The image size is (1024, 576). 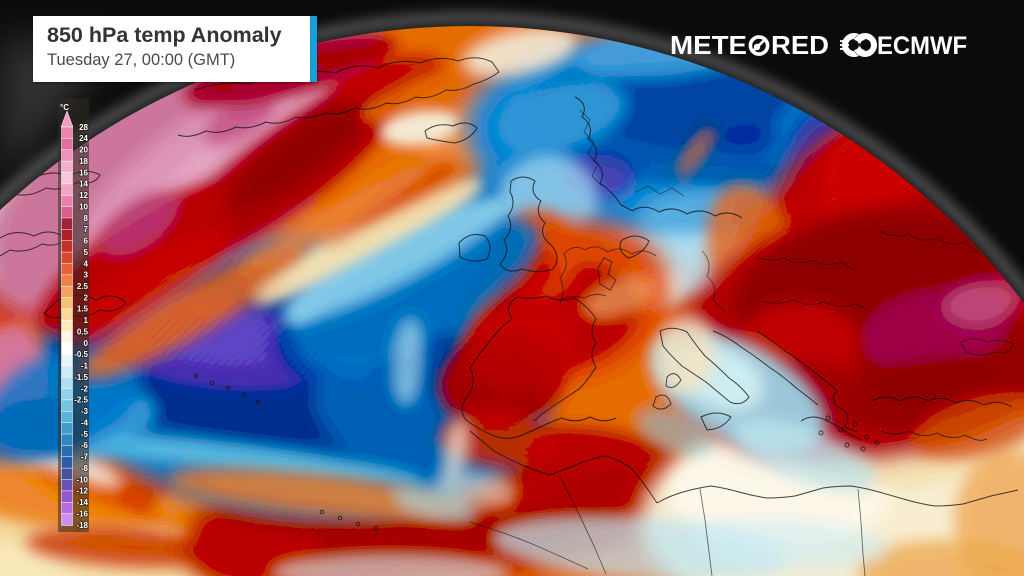 What do you see at coordinates (83, 332) in the screenshot?
I see `svg-text: 0.5` at bounding box center [83, 332].